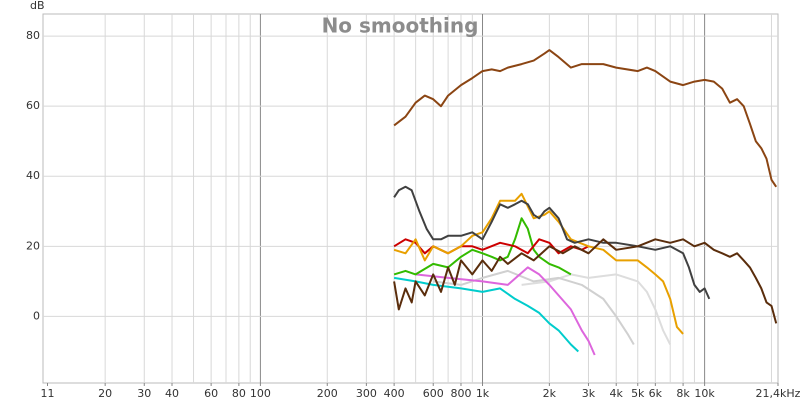 This screenshot has height=402, width=800. I want to click on x-tick-label: 60, so click(211, 393).